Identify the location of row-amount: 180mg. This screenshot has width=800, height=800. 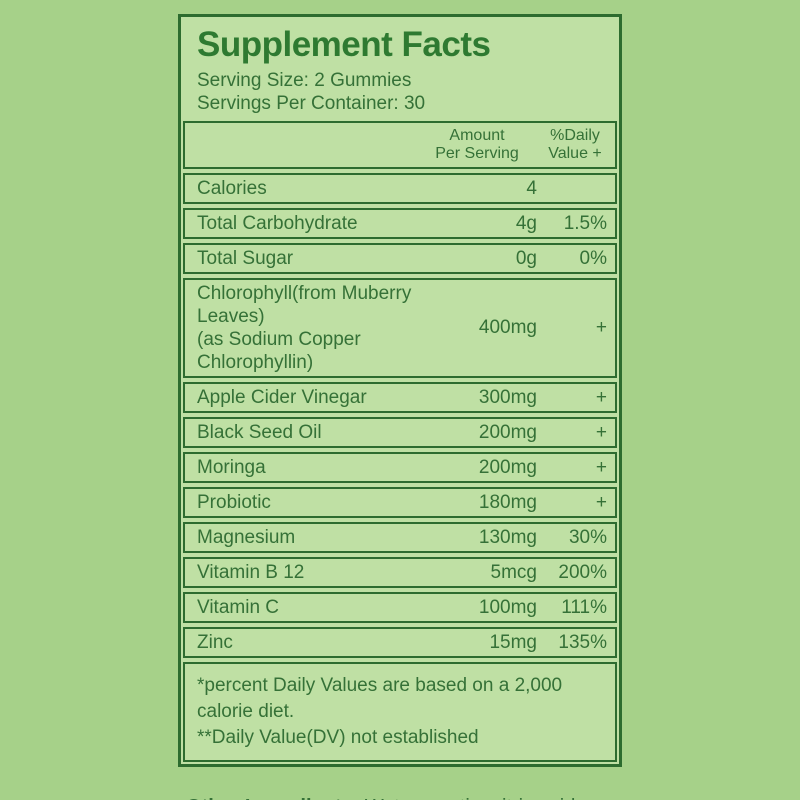
(507, 502).